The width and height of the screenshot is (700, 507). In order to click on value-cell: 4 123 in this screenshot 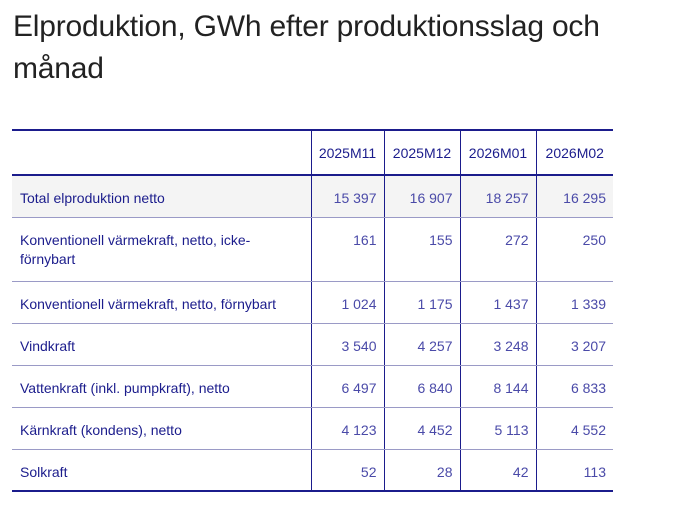, I will do `click(347, 428)`.